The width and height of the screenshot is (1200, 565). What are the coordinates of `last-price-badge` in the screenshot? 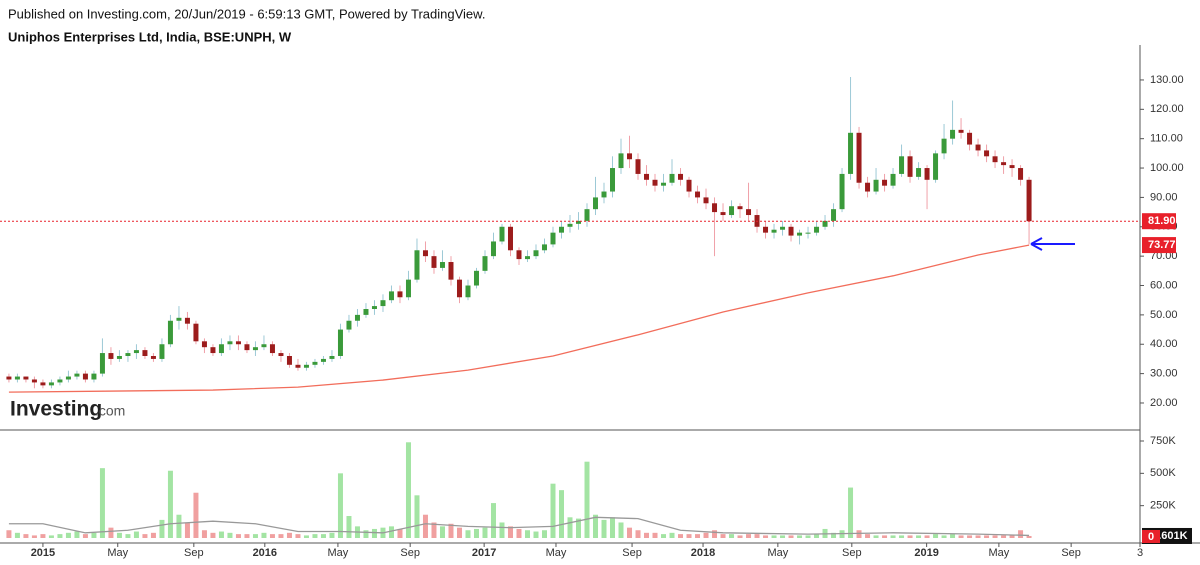 It's located at (1159, 221).